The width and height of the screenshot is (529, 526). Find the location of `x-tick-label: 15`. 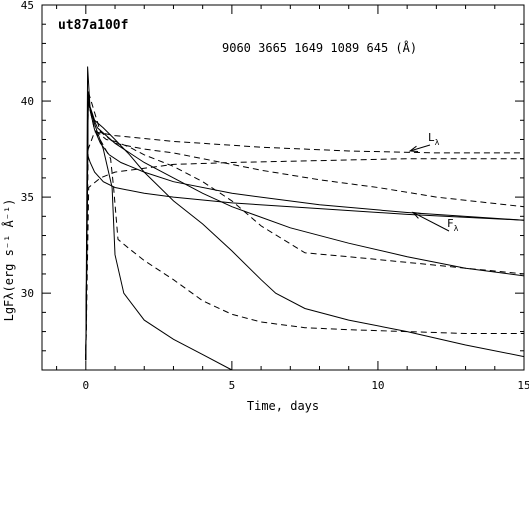

x-tick-label: 15 is located at coordinates (523, 385).